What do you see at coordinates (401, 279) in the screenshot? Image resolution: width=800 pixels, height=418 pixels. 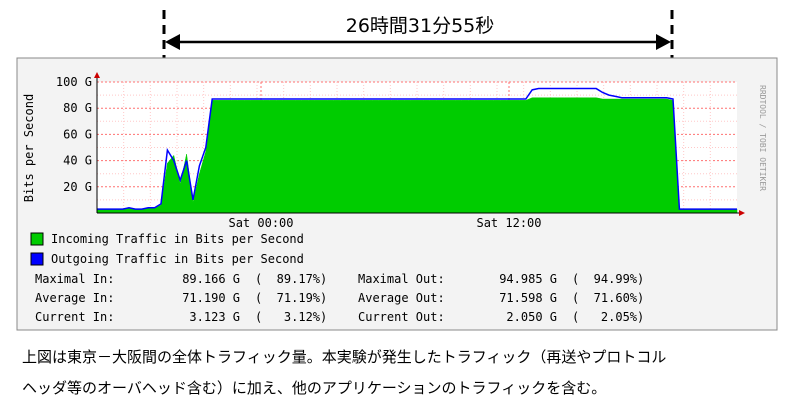 I see `stat-l2: Maximal Out:` at bounding box center [401, 279].